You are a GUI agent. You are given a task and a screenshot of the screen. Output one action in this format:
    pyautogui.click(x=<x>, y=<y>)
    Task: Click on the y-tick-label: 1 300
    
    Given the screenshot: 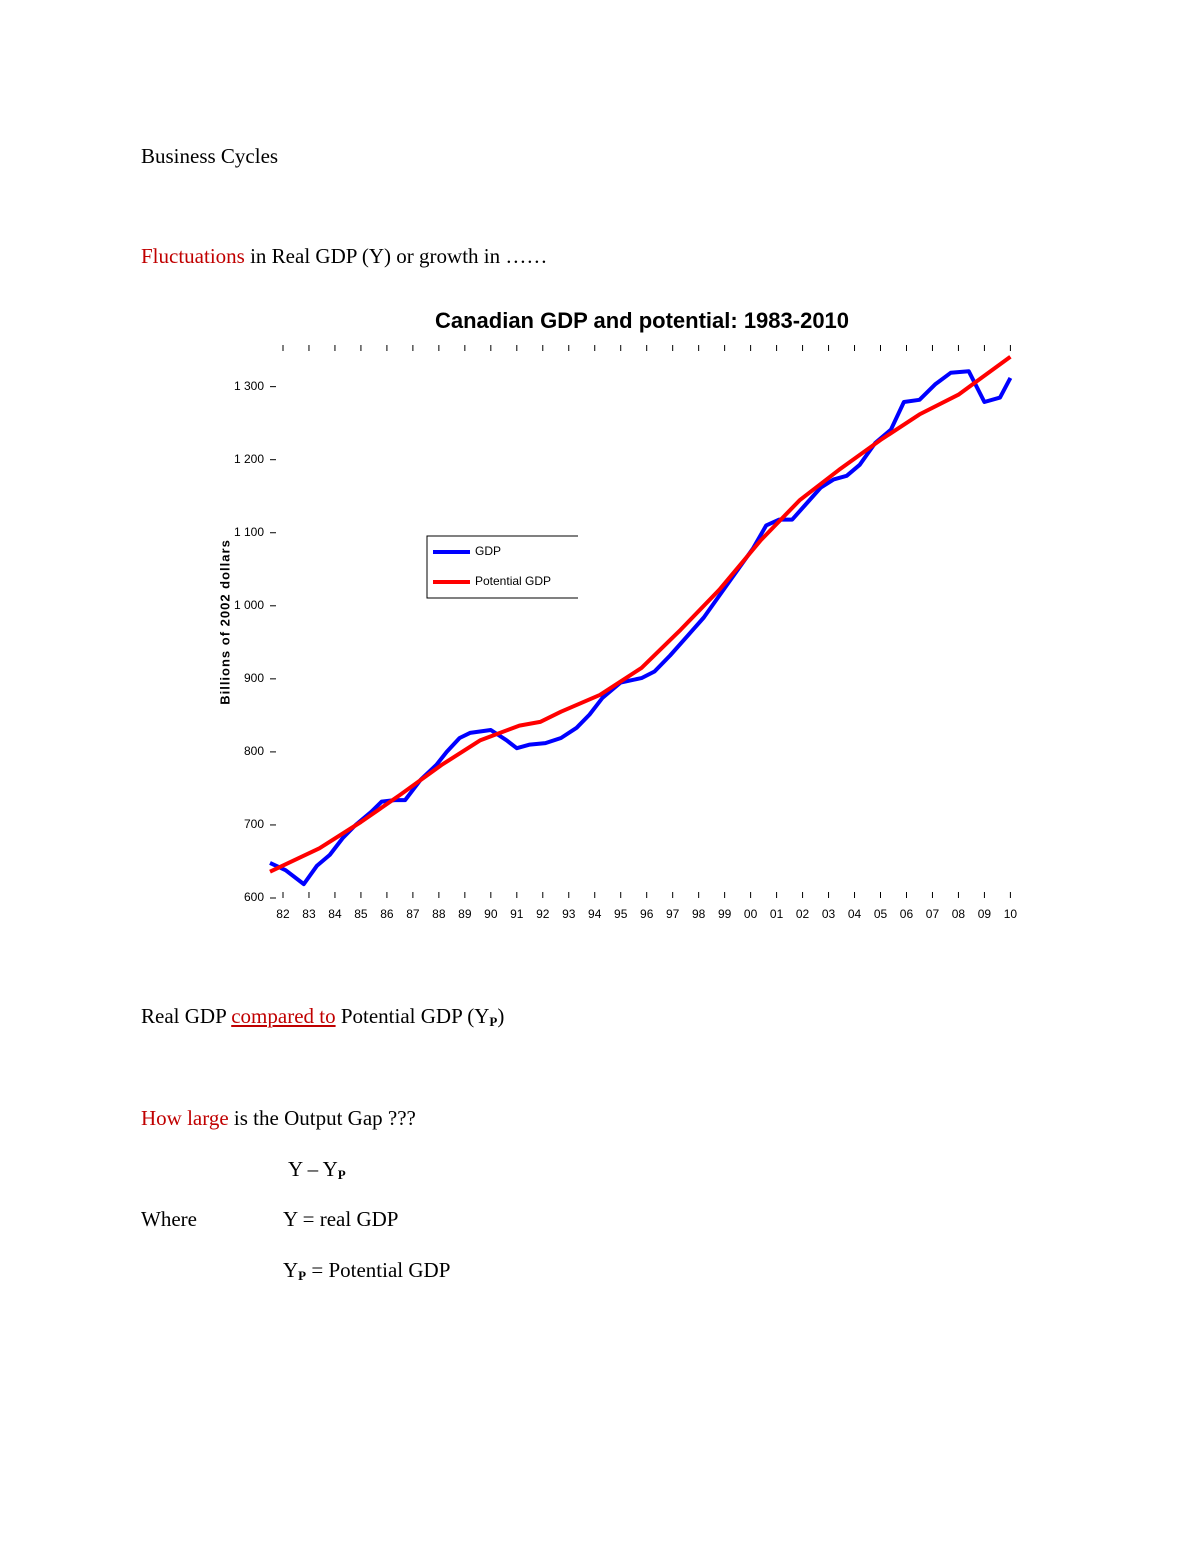 What is the action you would take?
    pyautogui.click(x=249, y=386)
    